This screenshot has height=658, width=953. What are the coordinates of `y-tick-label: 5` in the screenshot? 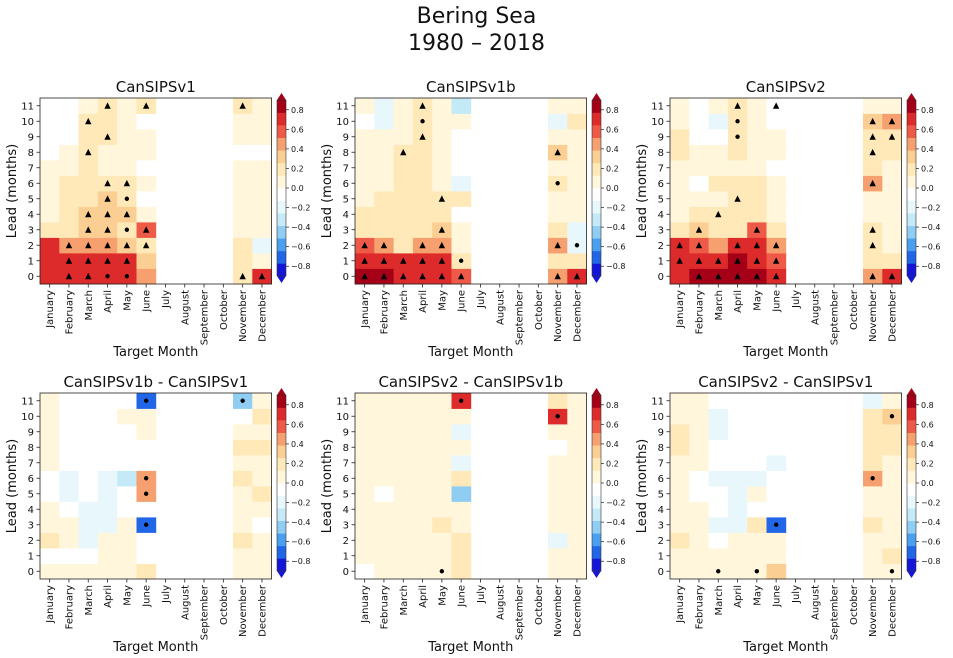 It's located at (31, 199).